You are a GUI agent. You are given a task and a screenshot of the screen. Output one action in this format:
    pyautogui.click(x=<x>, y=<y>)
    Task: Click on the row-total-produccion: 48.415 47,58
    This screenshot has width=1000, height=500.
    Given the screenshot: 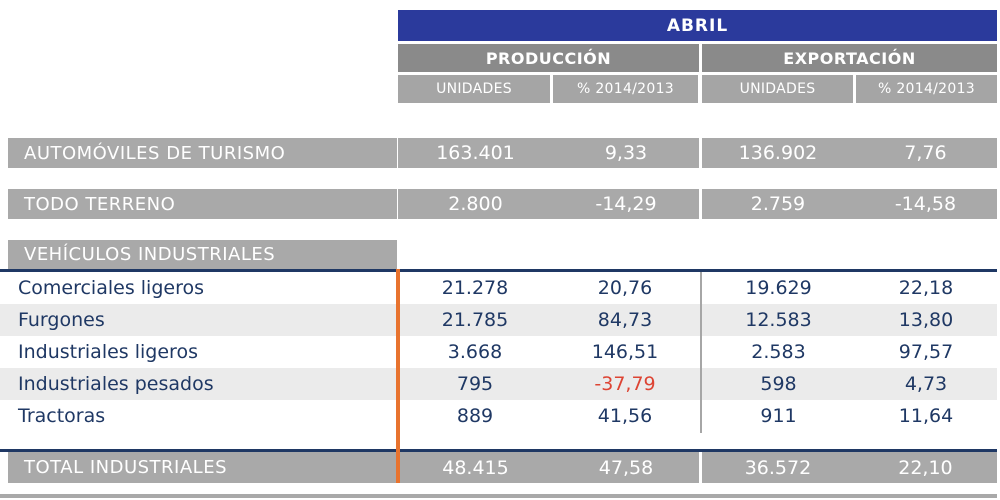 What is the action you would take?
    pyautogui.click(x=548, y=467)
    